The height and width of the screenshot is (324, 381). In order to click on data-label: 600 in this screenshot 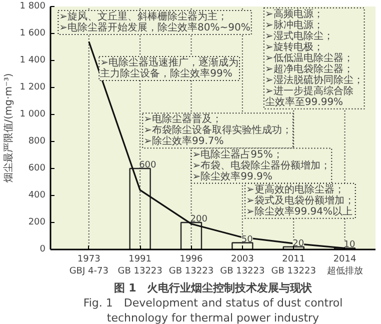, I will do `click(148, 165)`.